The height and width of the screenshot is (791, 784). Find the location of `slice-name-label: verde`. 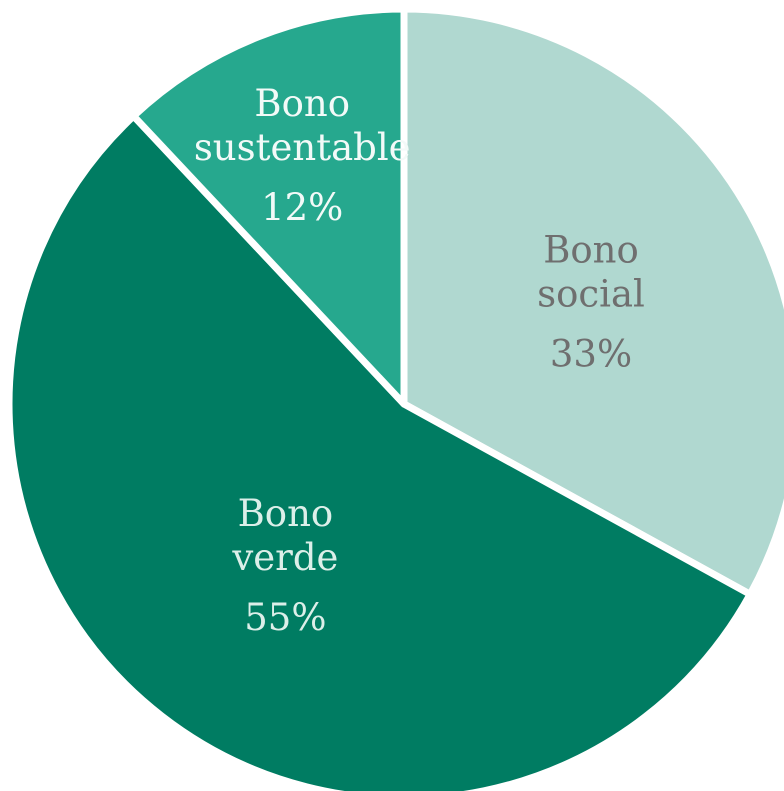

slice-name-label: verde is located at coordinates (284, 557).